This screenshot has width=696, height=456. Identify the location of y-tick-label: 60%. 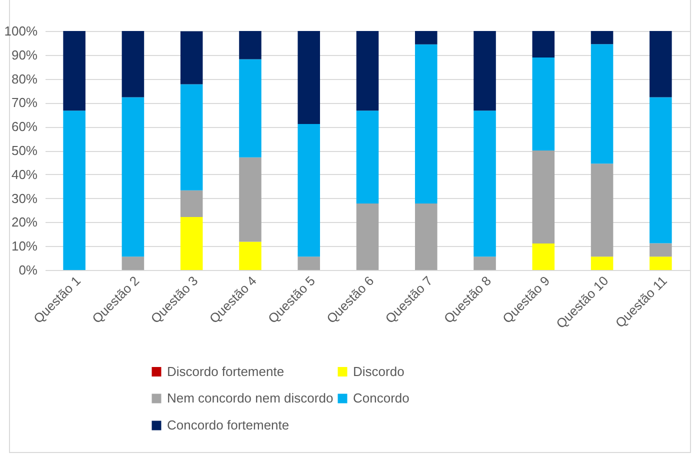
(24, 126).